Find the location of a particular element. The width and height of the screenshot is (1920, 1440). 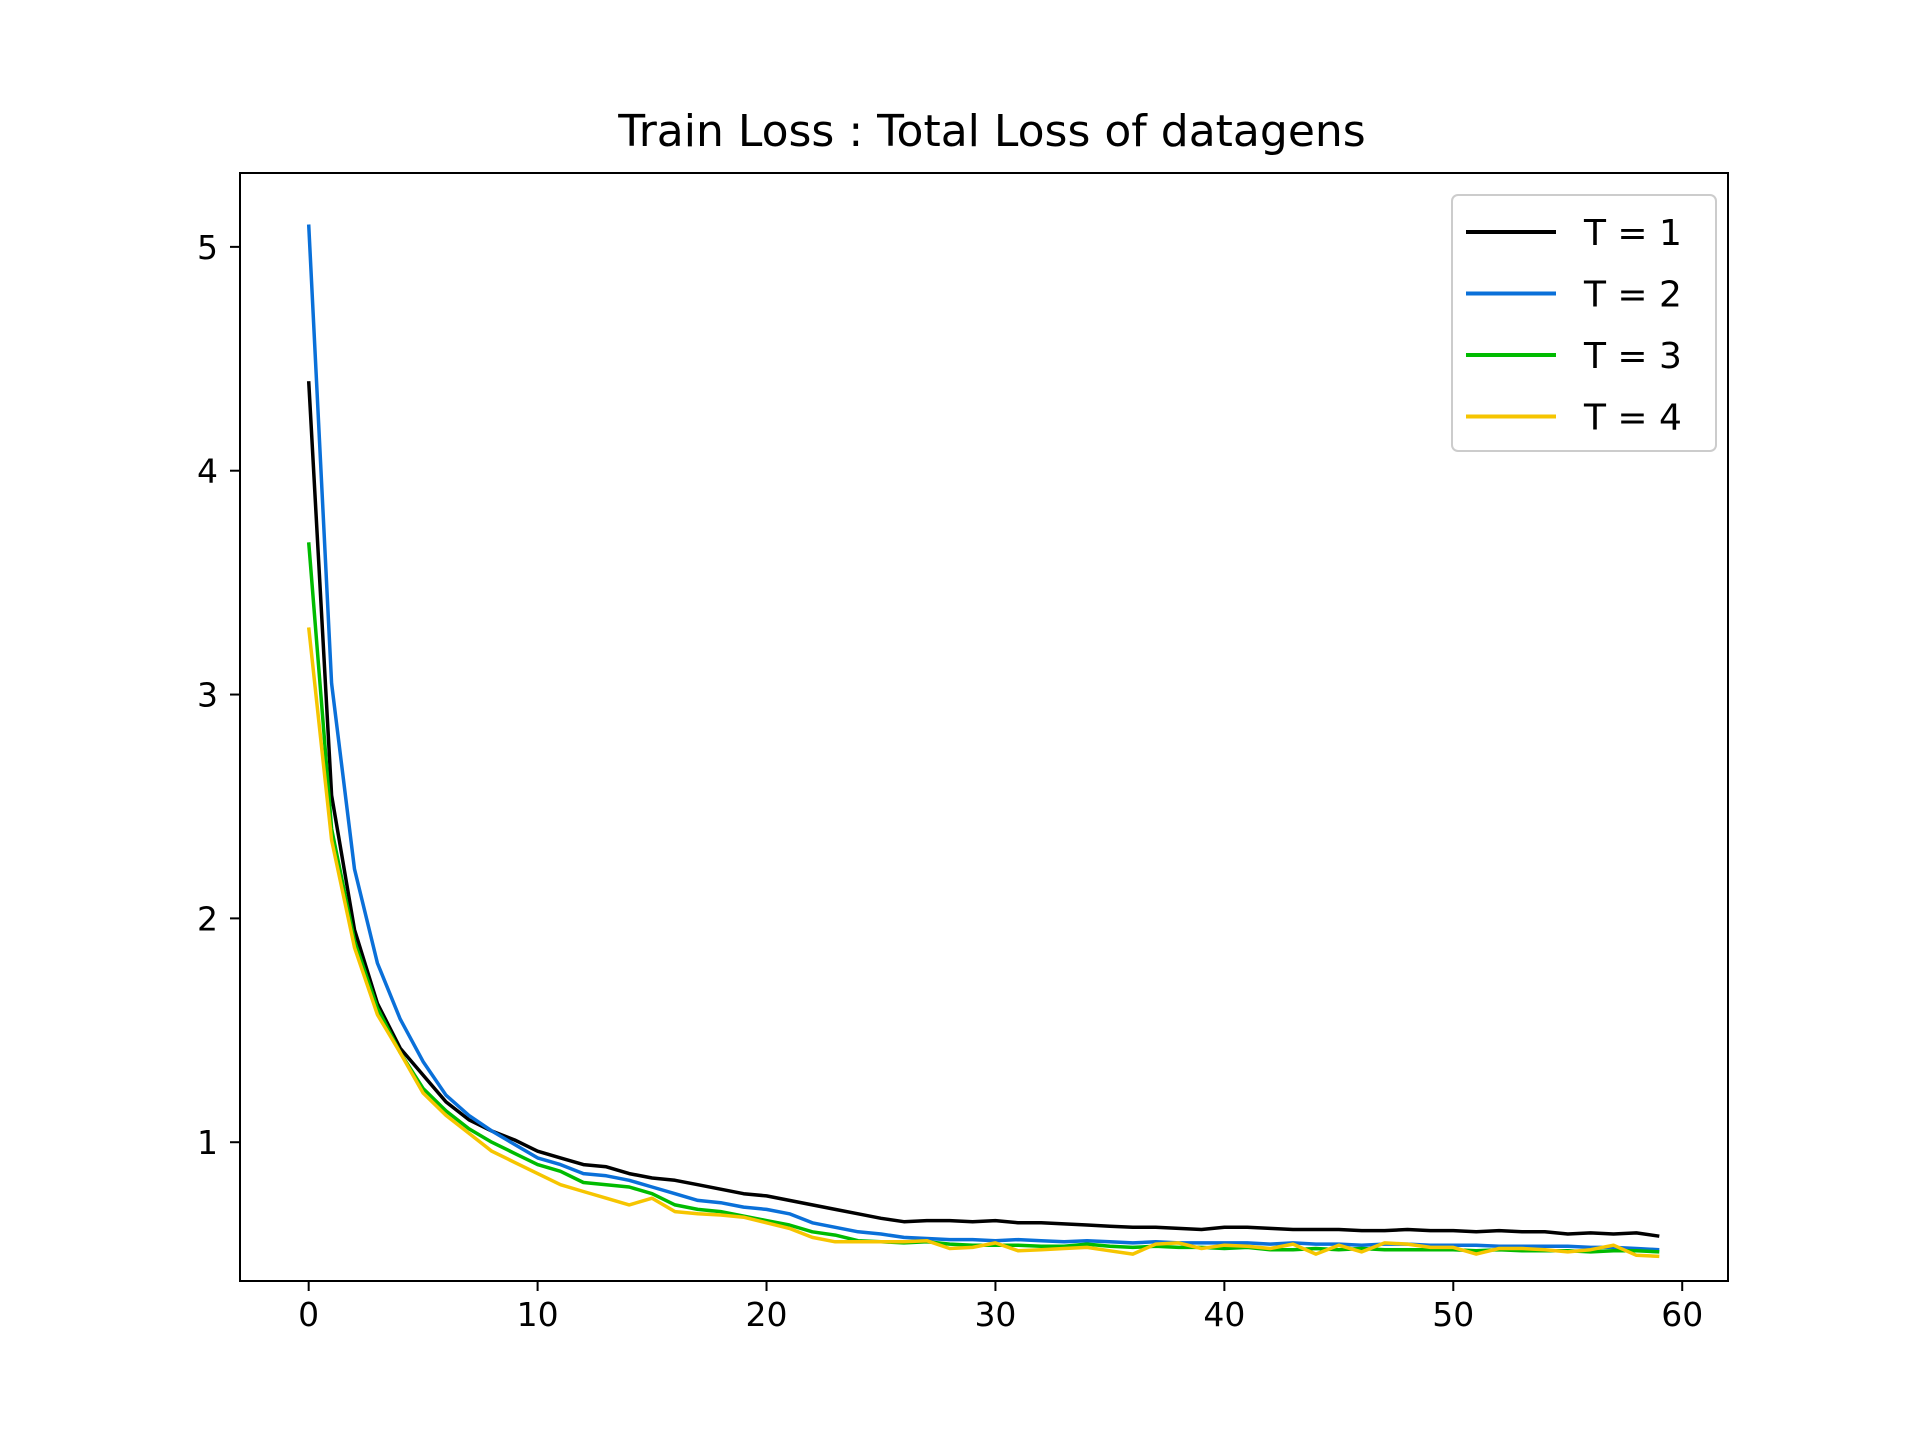

y-axis: 1 2 3 4 5 is located at coordinates (218, 695).